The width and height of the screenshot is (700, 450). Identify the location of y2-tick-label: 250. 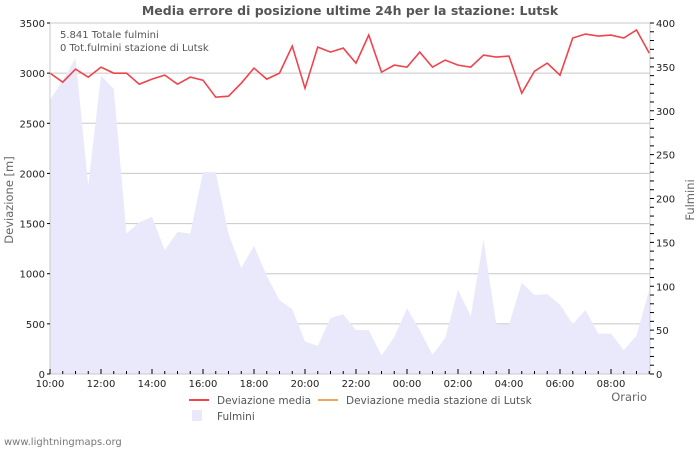
(665, 156).